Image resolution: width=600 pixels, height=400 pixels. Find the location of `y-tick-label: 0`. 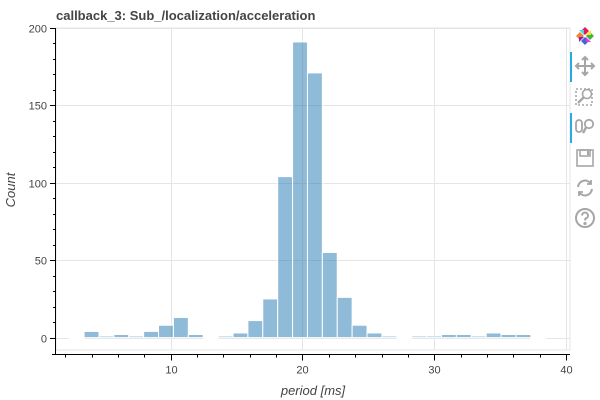

y-tick-label: 0 is located at coordinates (44, 340).